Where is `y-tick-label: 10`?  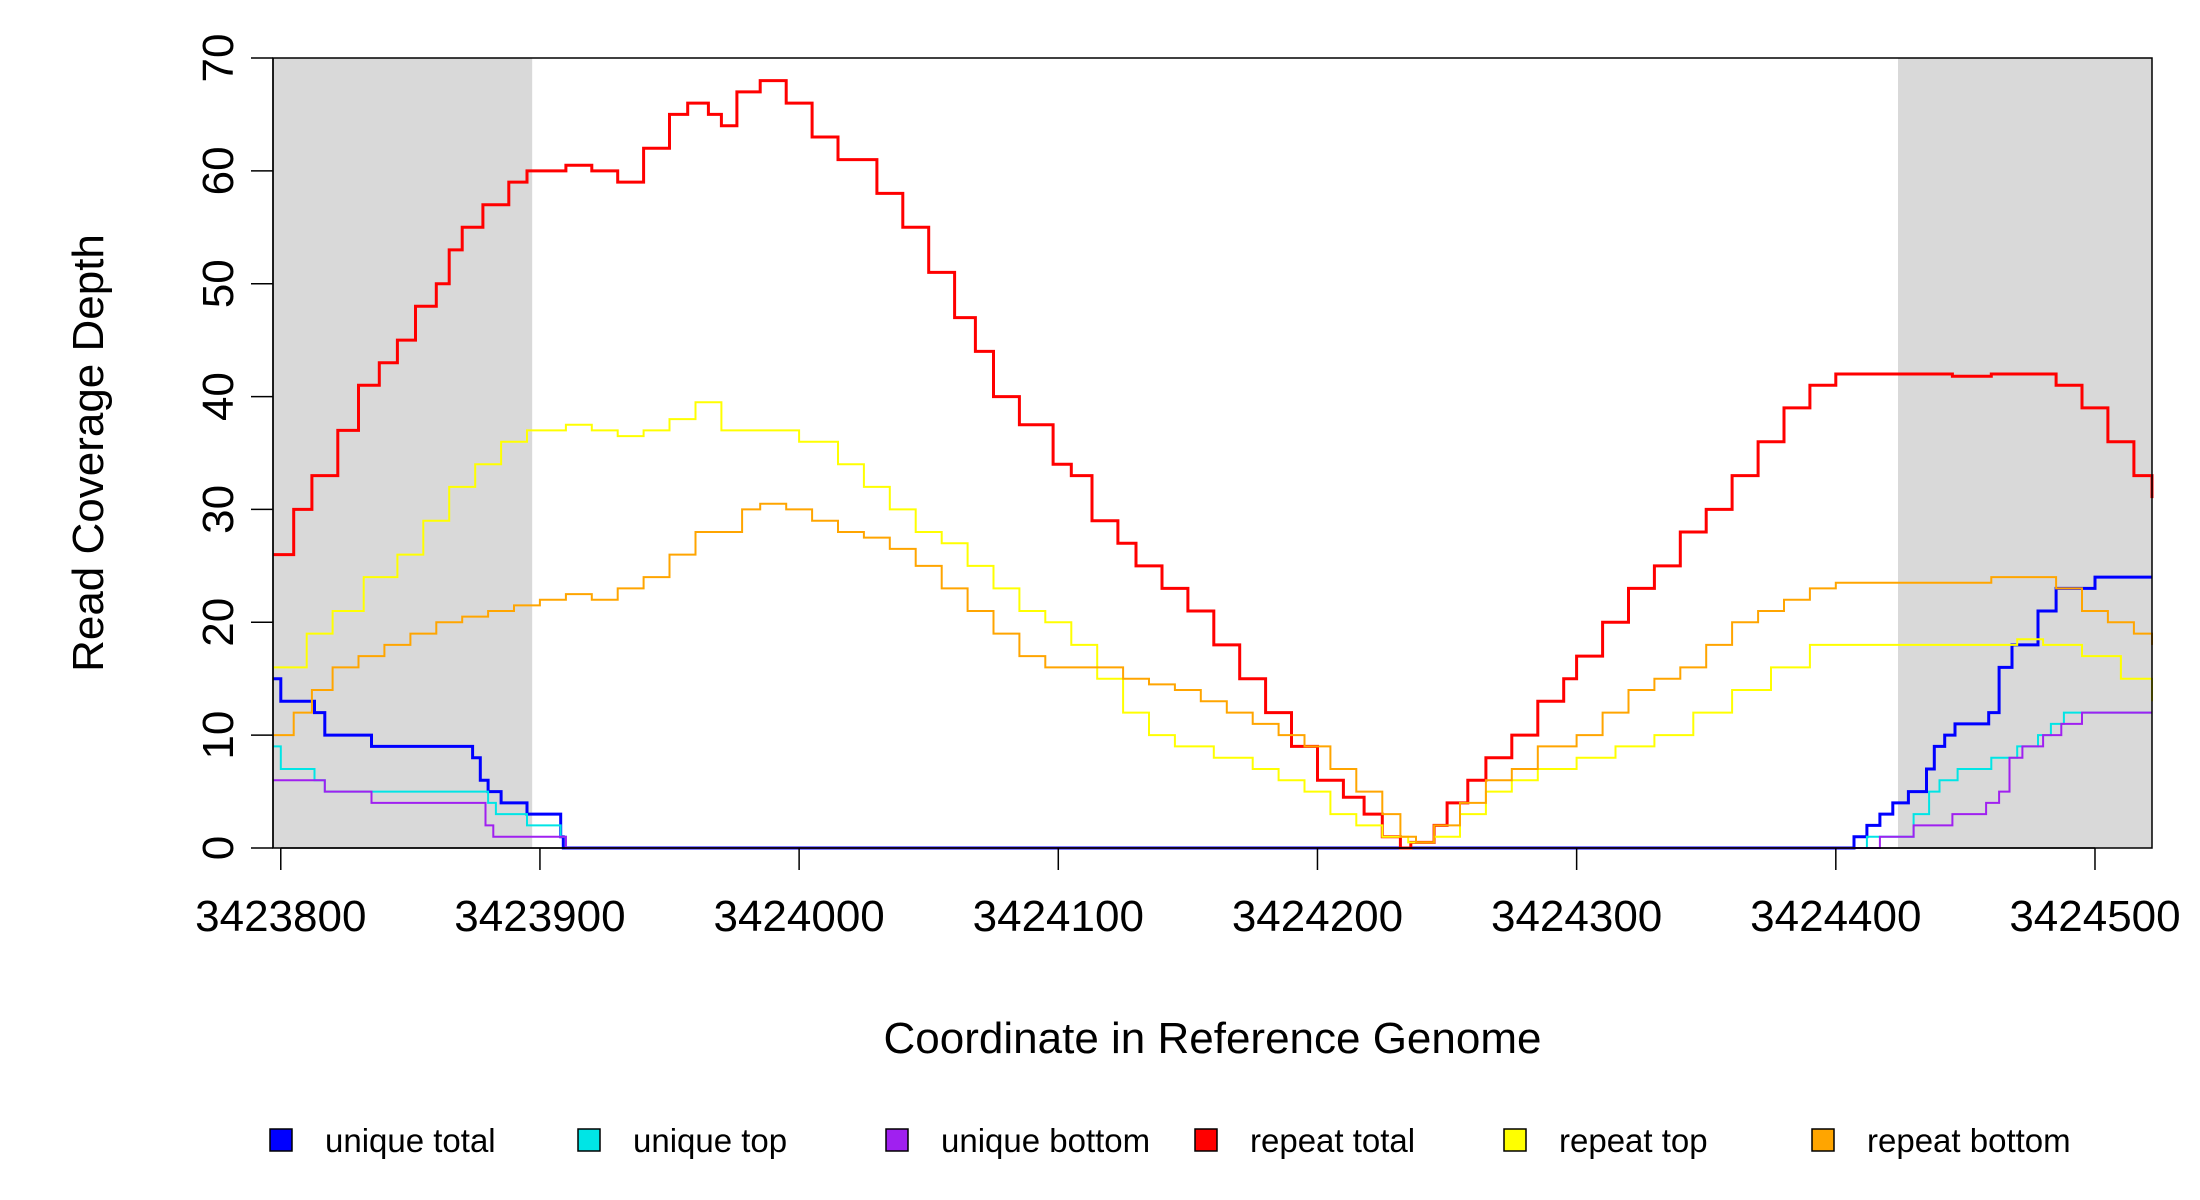 y-tick-label: 10 is located at coordinates (218, 735).